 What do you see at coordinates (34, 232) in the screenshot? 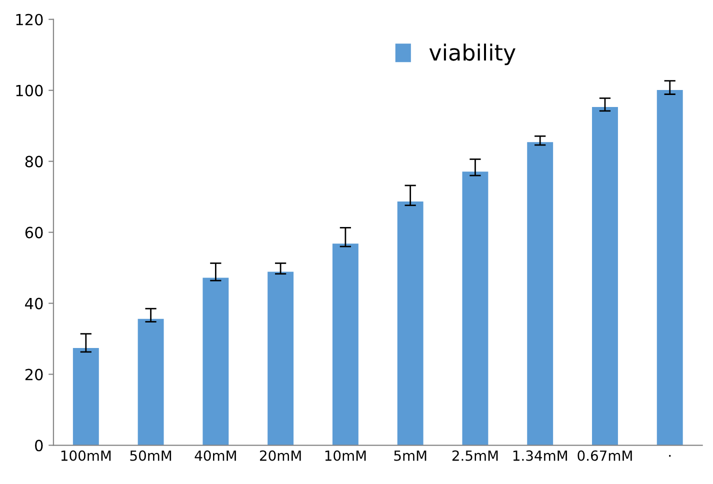
I see `y-tick-label: 60` at bounding box center [34, 232].